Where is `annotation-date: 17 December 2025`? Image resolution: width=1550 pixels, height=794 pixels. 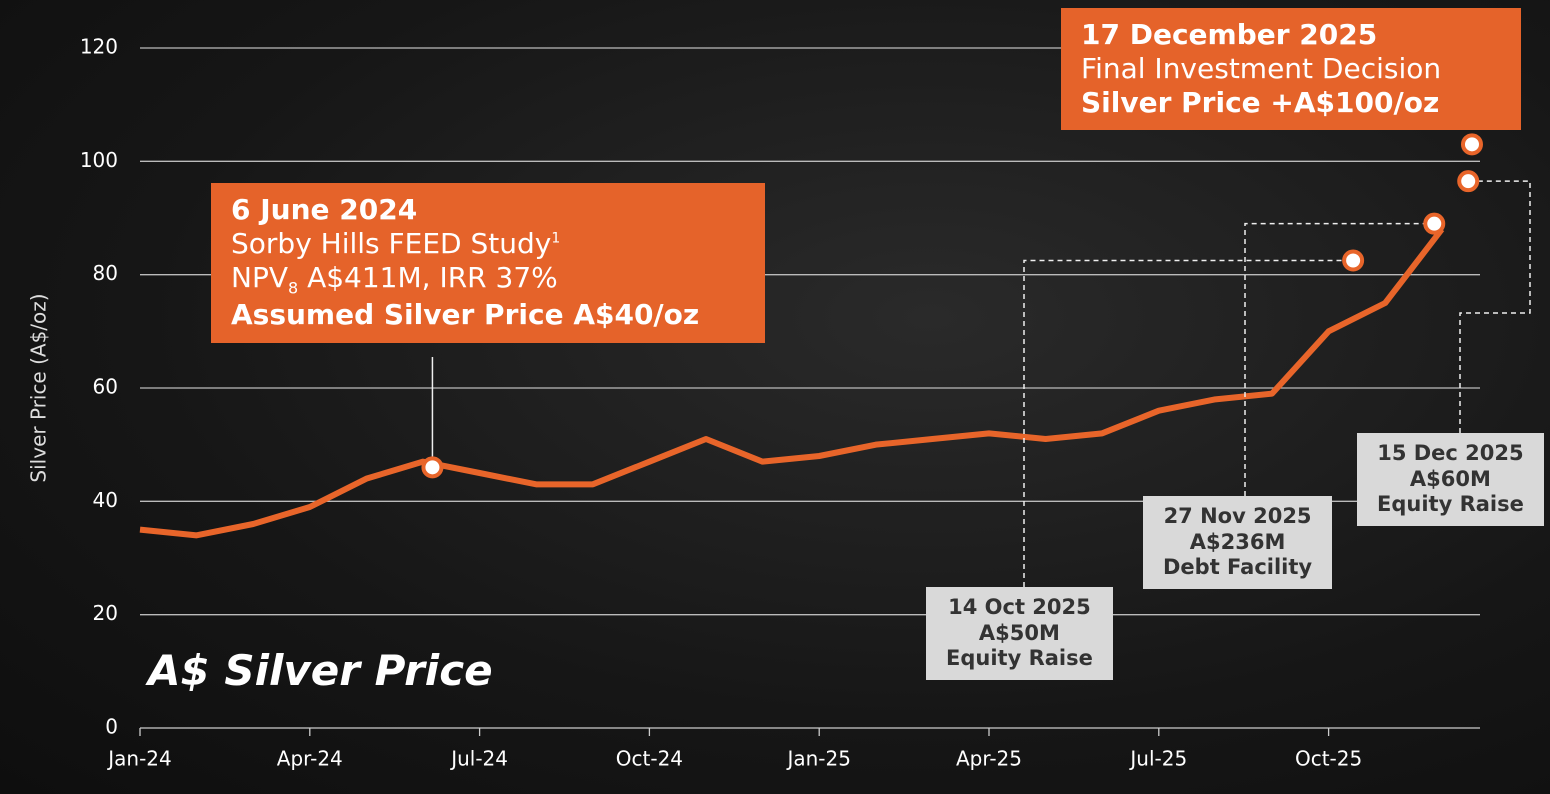 annotation-date: 17 December 2025 is located at coordinates (1229, 34).